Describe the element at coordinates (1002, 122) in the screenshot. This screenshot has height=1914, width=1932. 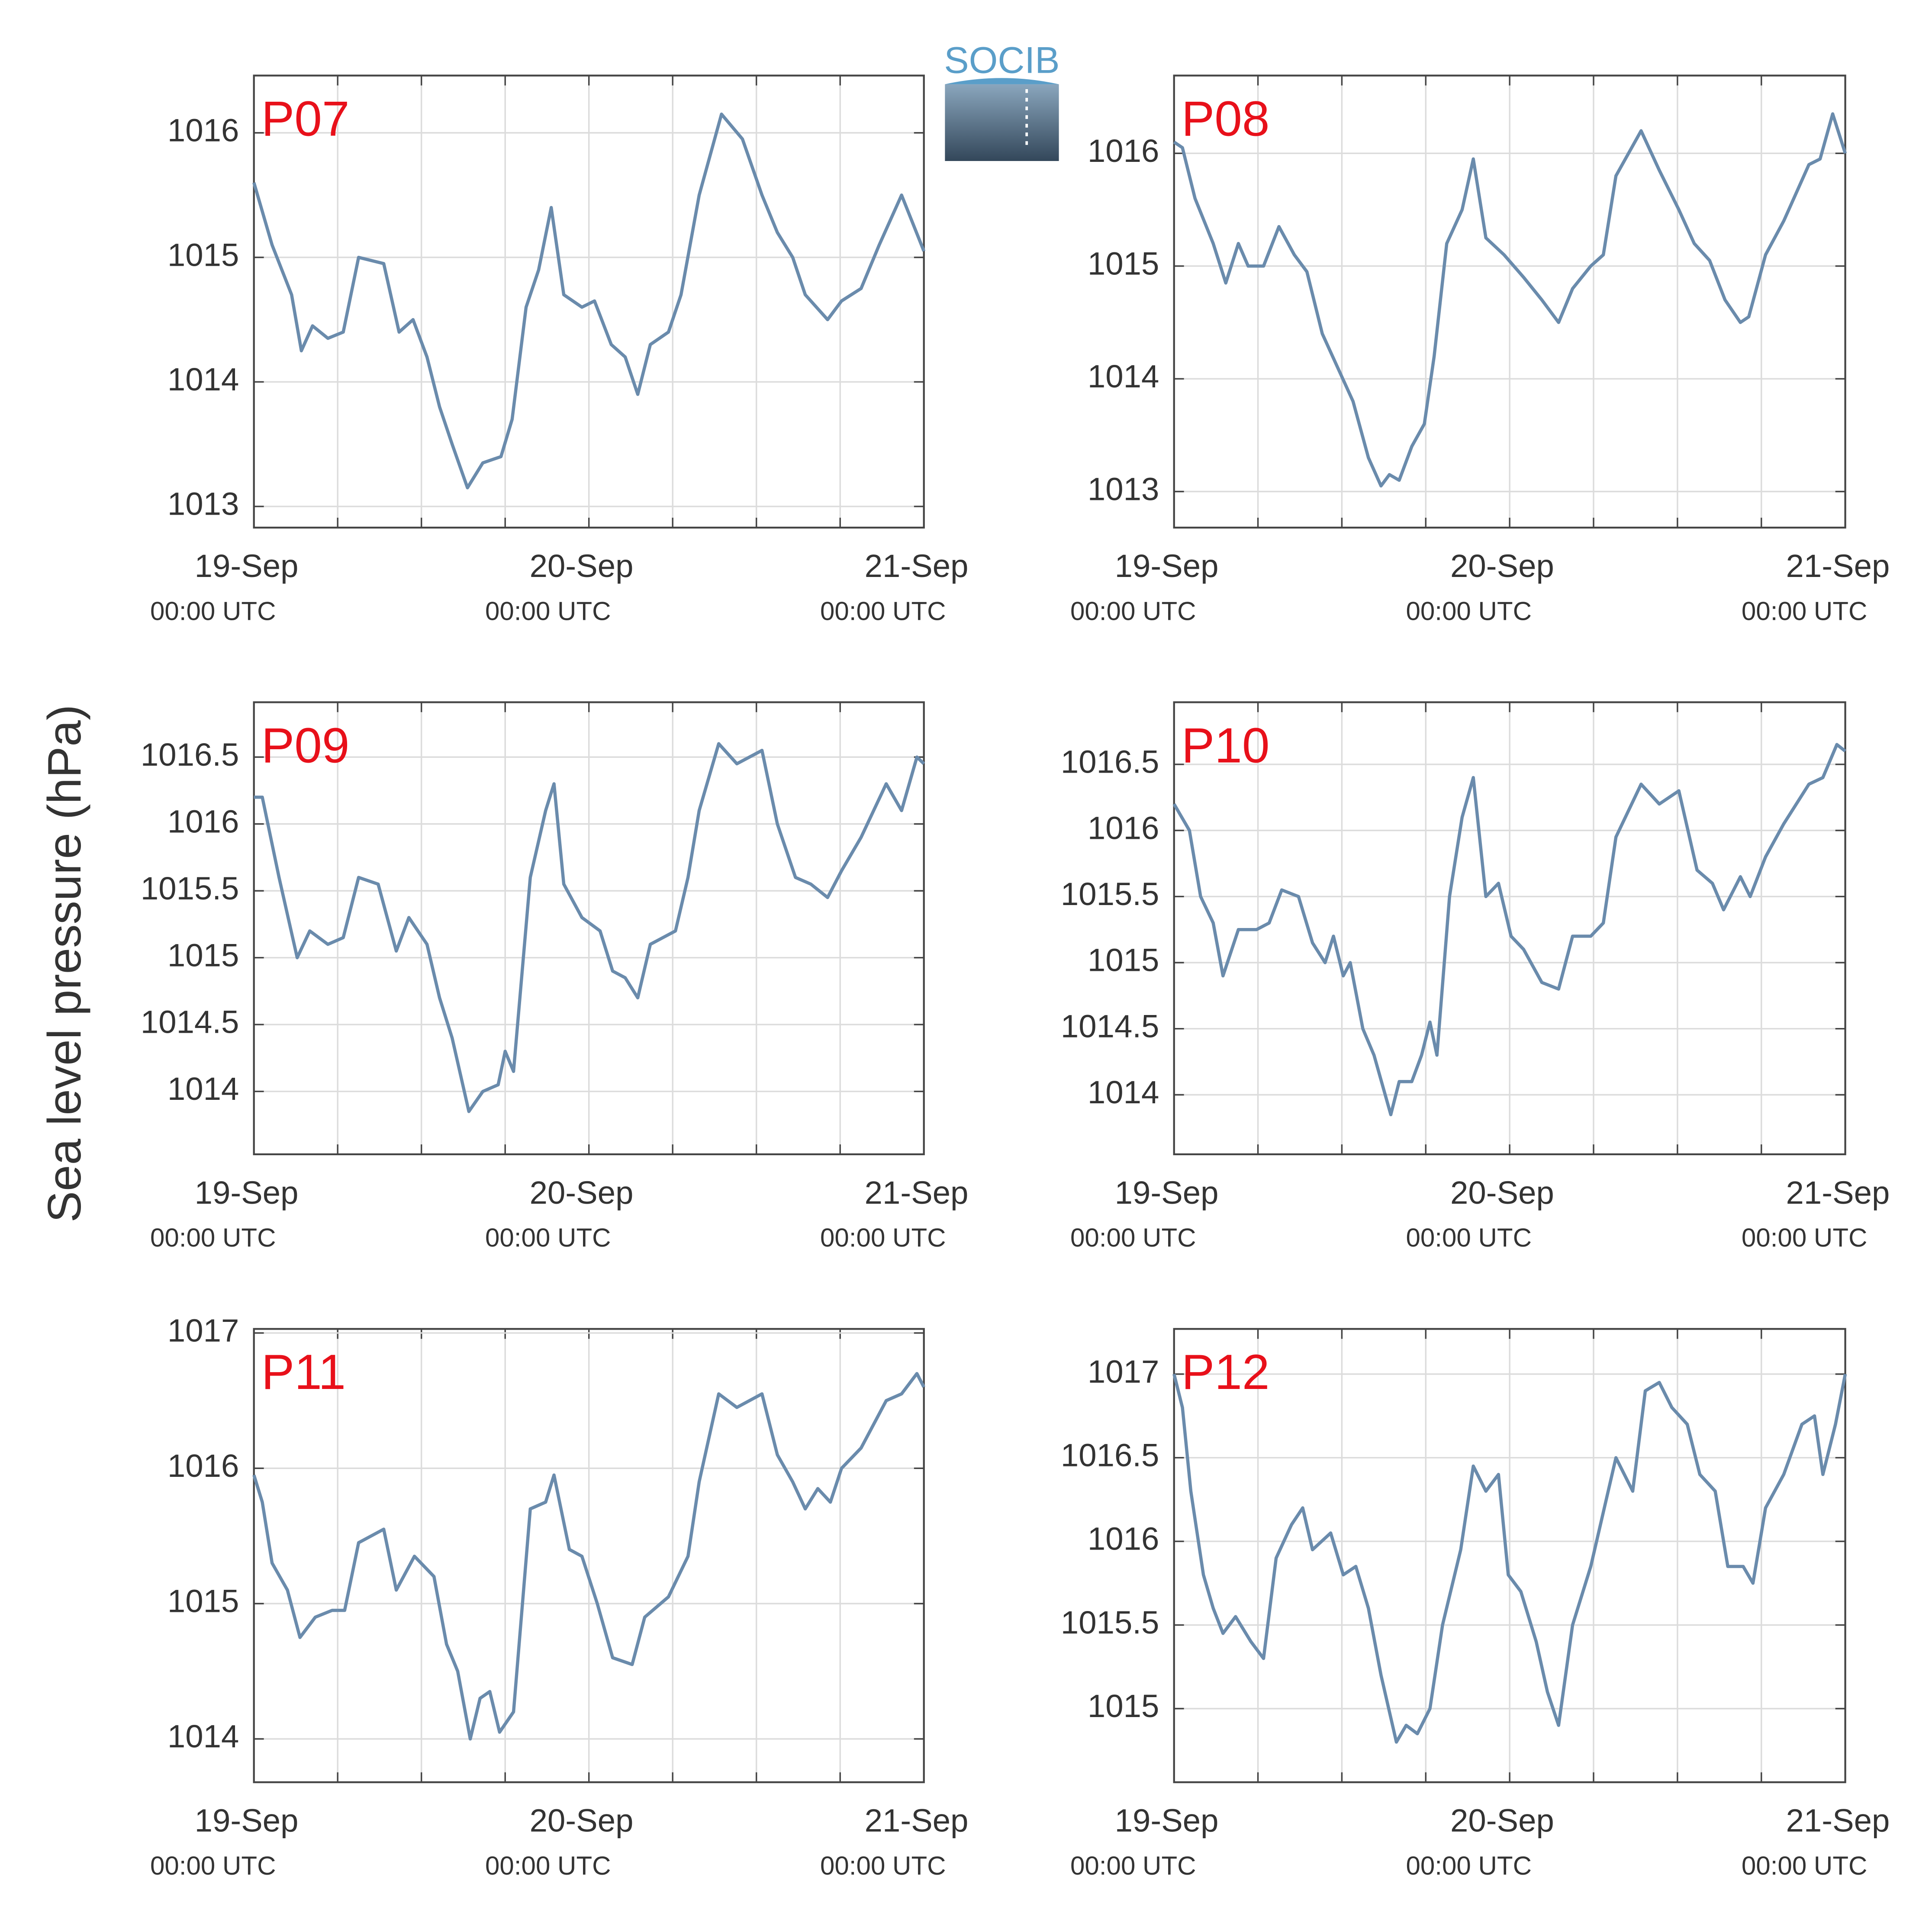
I see `logo-image` at that location.